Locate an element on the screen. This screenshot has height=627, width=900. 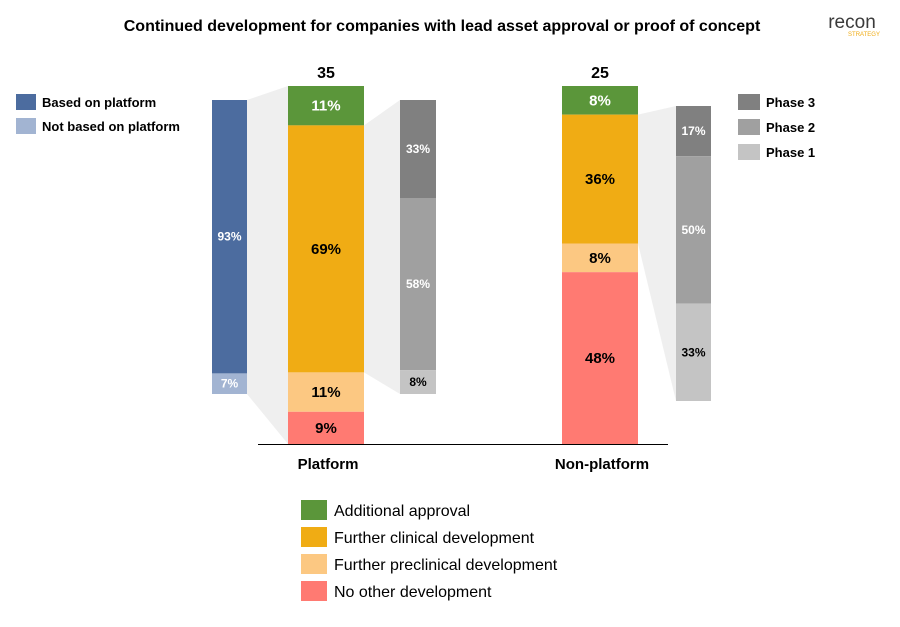
data-label-platform-no-other-development: 9% is located at coordinates (326, 428).